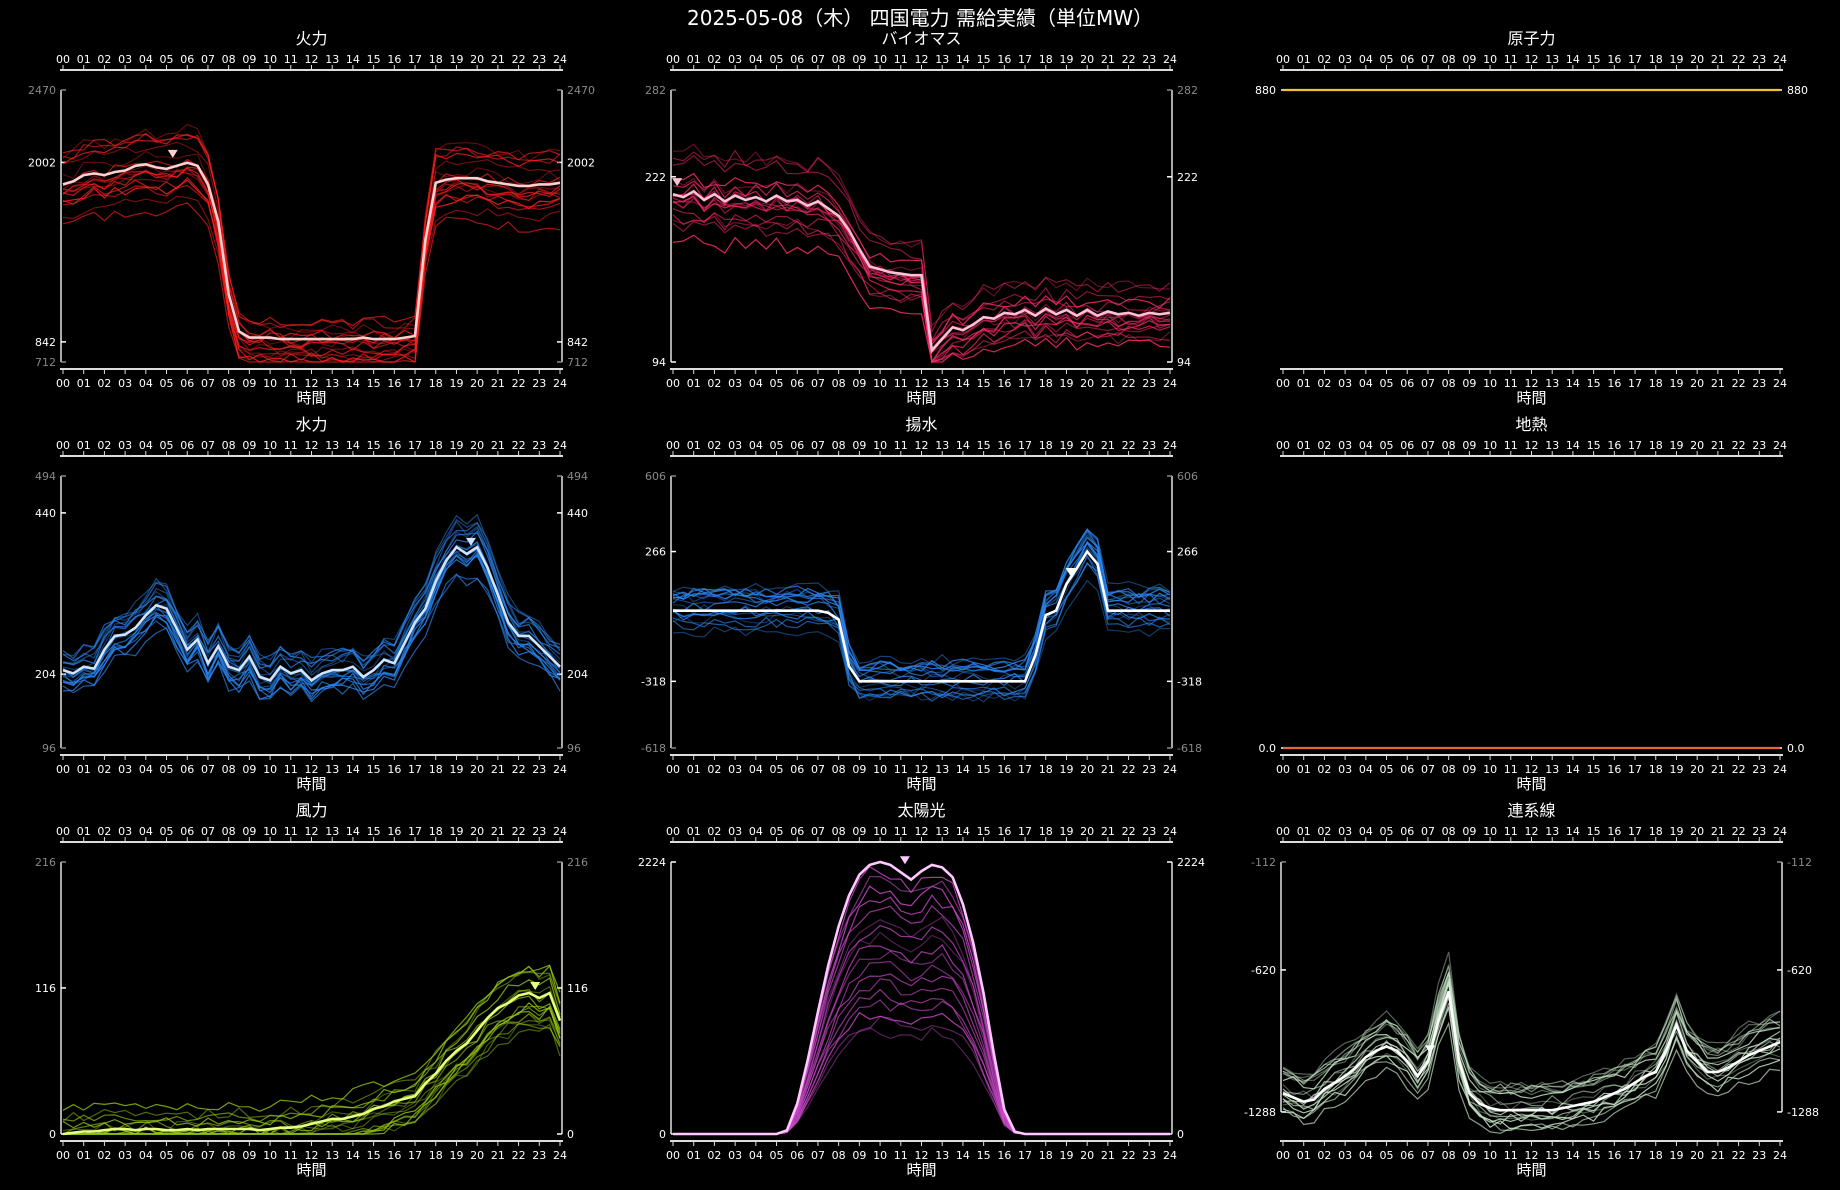 The width and height of the screenshot is (1840, 1190). I want to click on today-series-line, so click(311, 613).